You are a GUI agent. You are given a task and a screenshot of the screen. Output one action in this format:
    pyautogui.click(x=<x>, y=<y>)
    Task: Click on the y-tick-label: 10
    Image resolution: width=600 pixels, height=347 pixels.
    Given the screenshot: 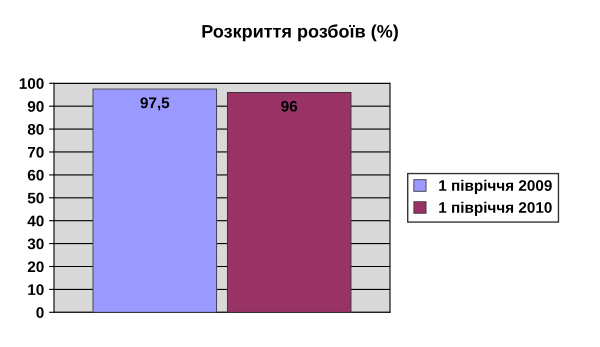 What is the action you would take?
    pyautogui.click(x=36, y=290)
    